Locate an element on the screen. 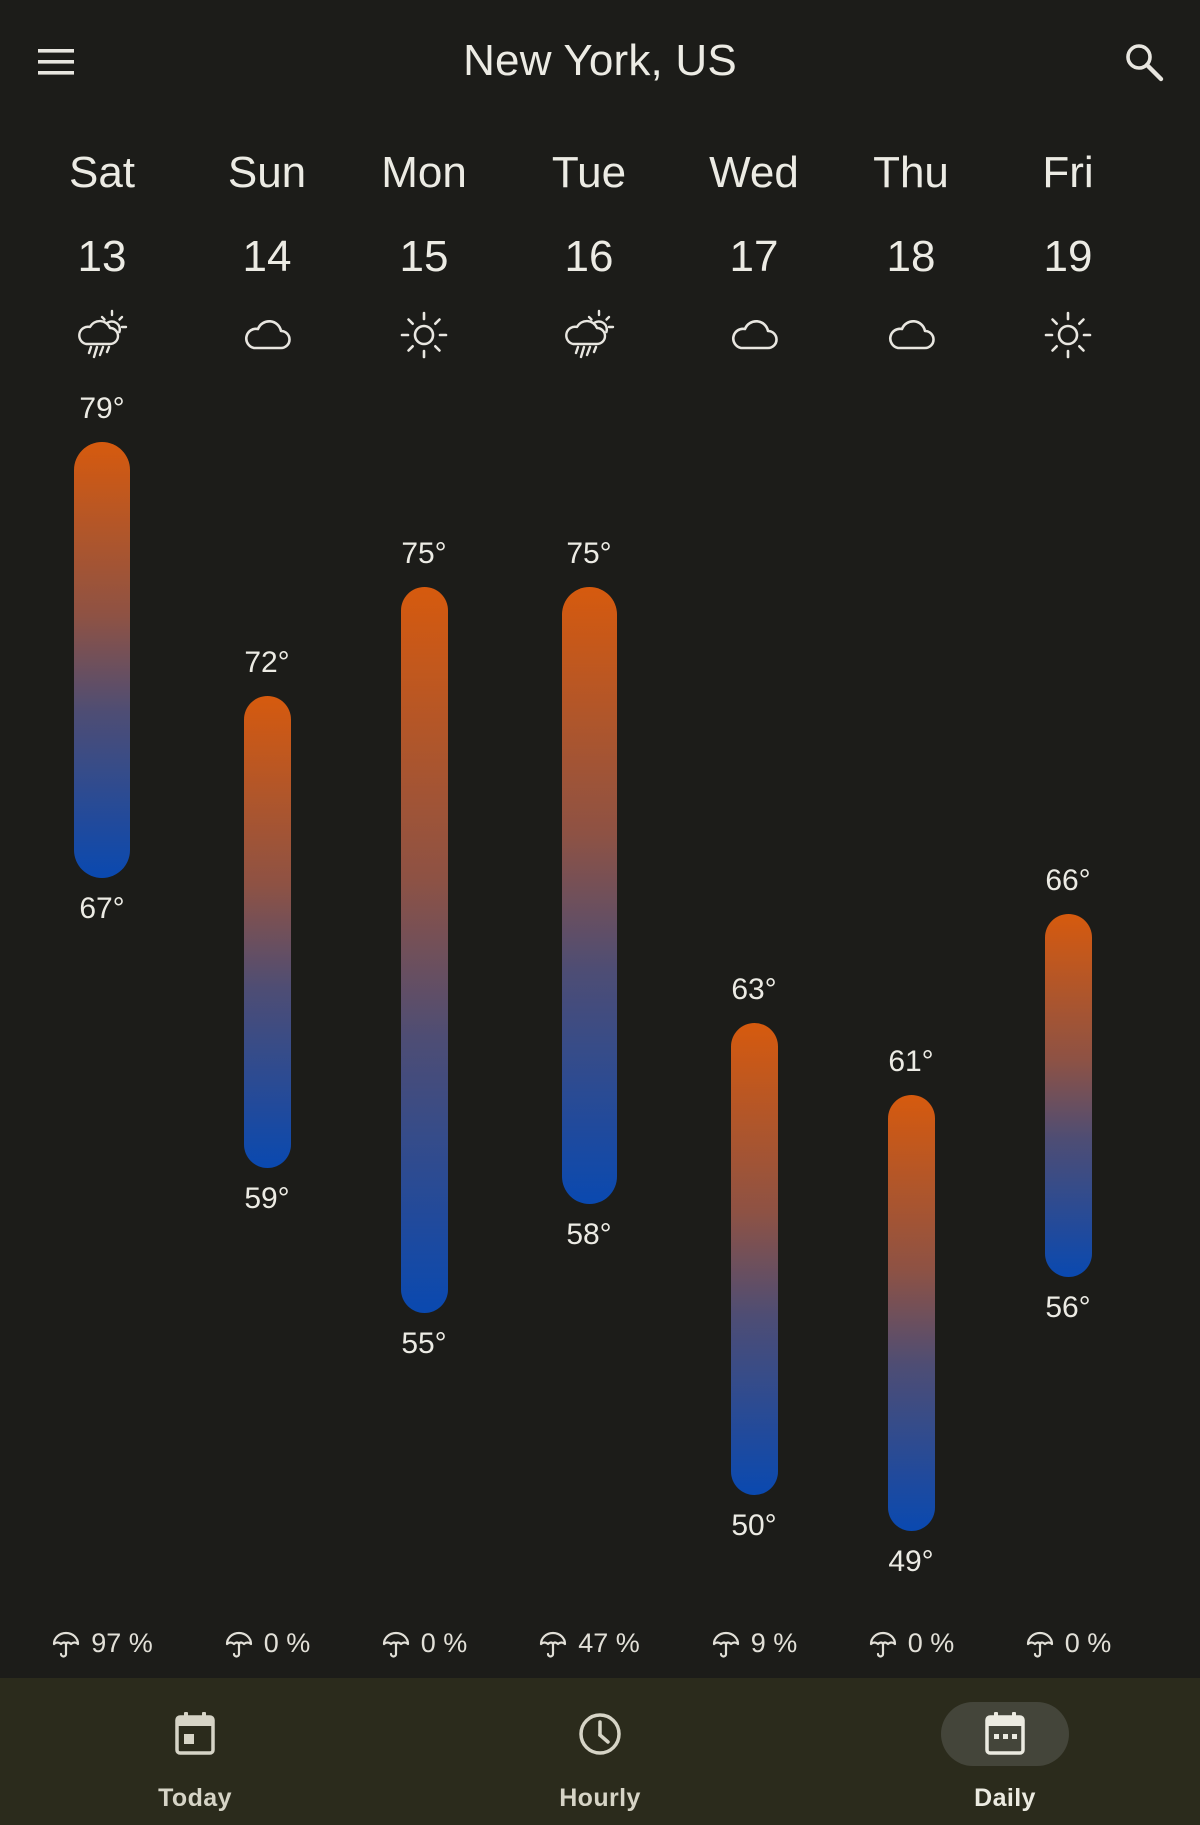 This screenshot has height=1825, width=1200. precipitation-value: 9 % is located at coordinates (774, 1643).